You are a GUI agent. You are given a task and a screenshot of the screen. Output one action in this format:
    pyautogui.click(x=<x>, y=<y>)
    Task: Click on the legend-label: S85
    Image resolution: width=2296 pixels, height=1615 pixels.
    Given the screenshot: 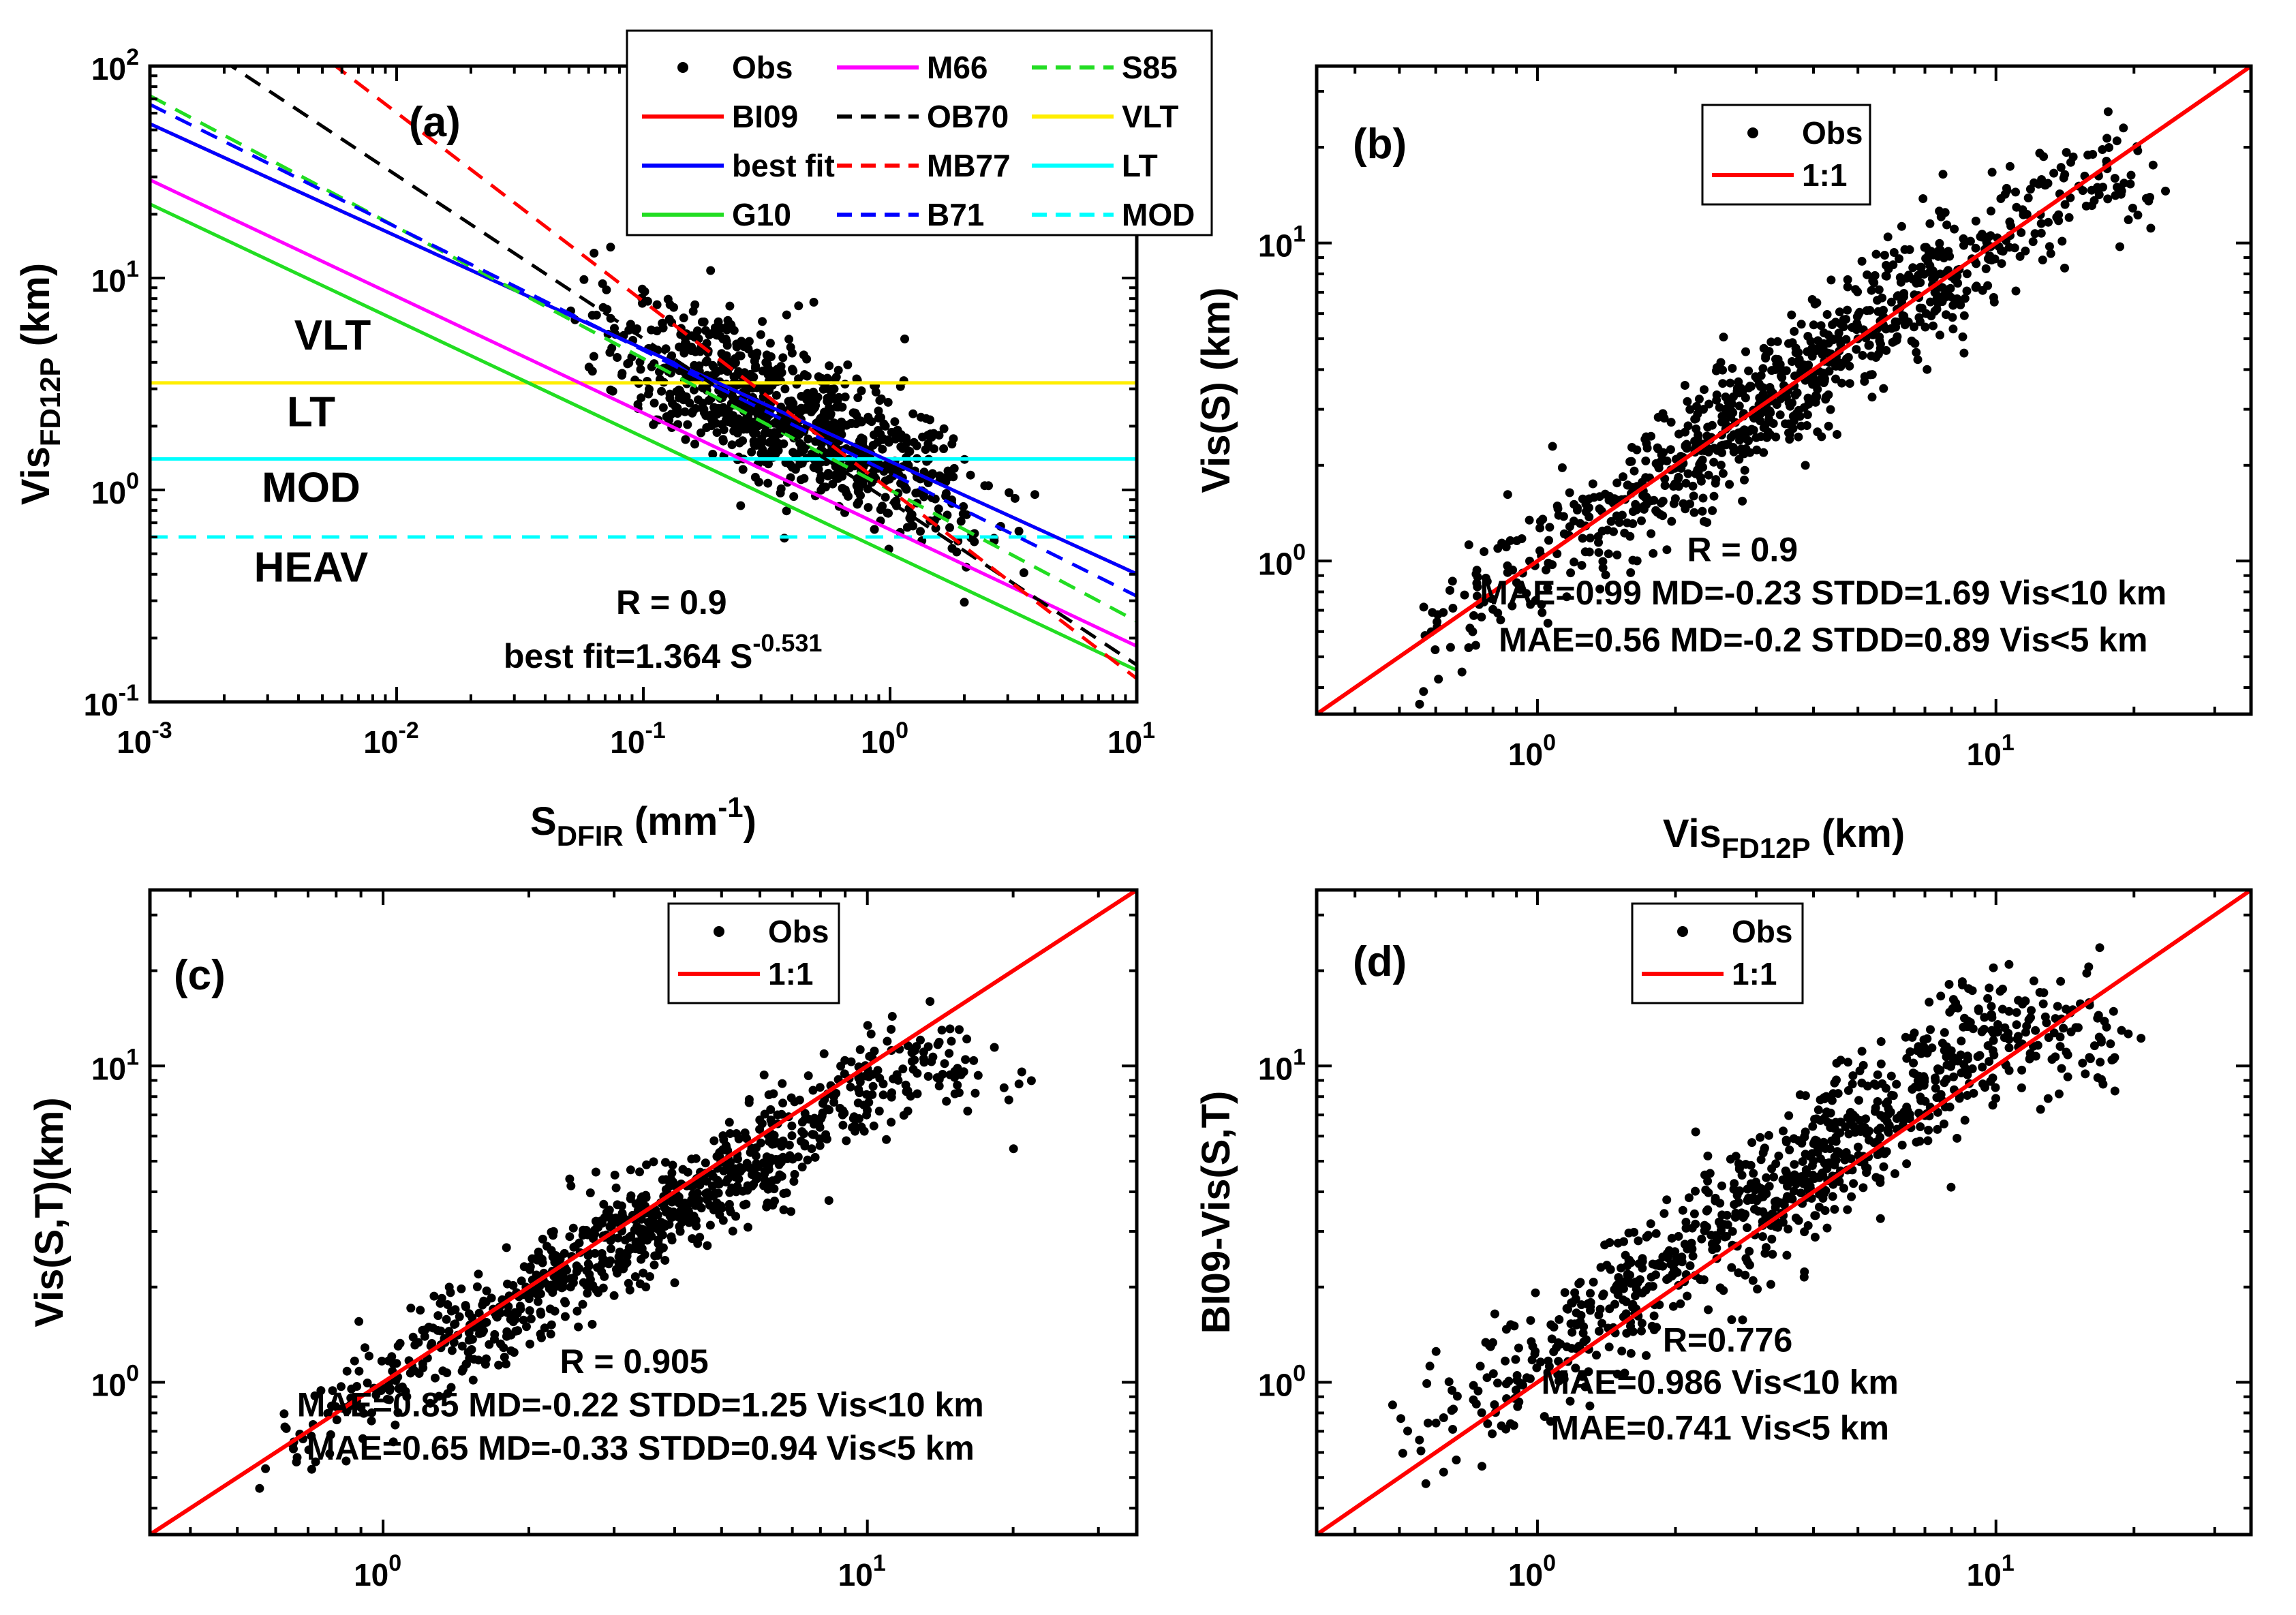 What is the action you would take?
    pyautogui.click(x=1150, y=67)
    